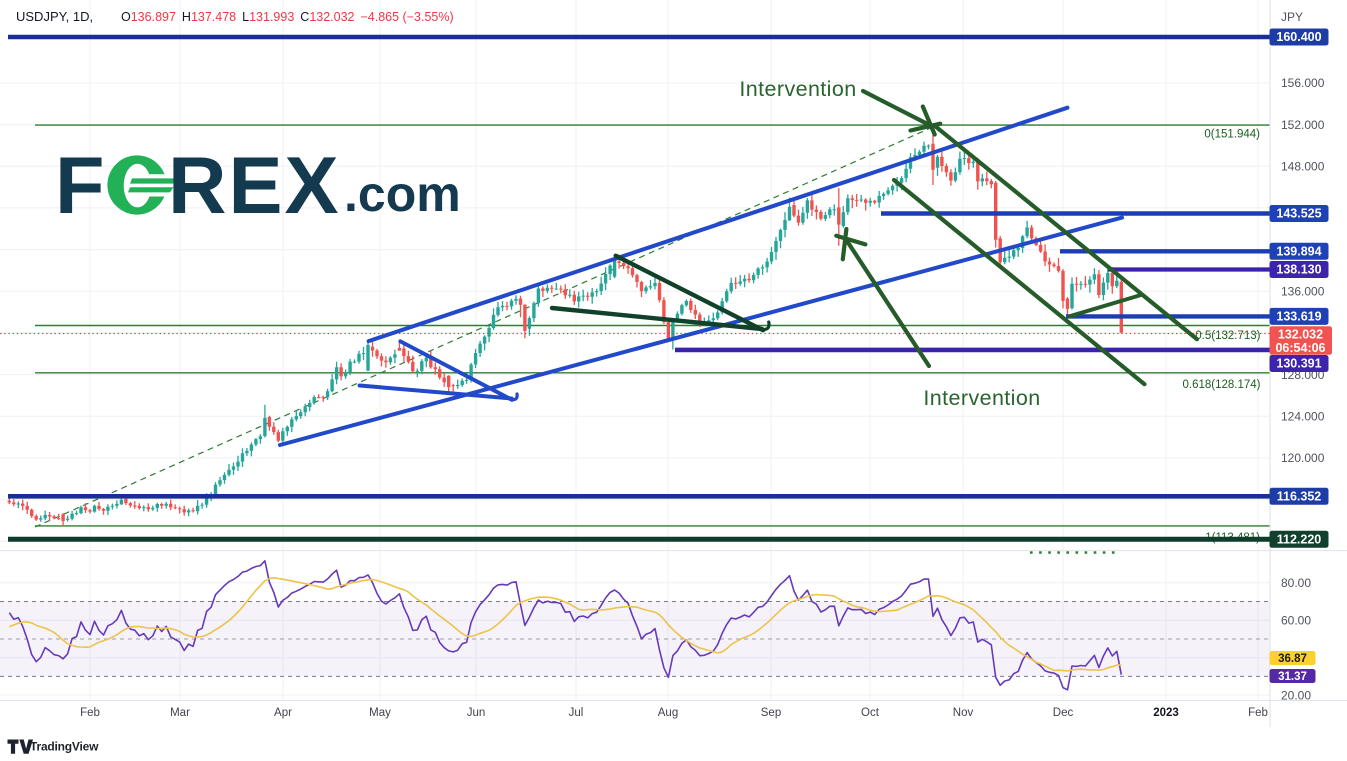  What do you see at coordinates (54, 16) in the screenshot?
I see `svg-text: USDJPY, 1D,` at bounding box center [54, 16].